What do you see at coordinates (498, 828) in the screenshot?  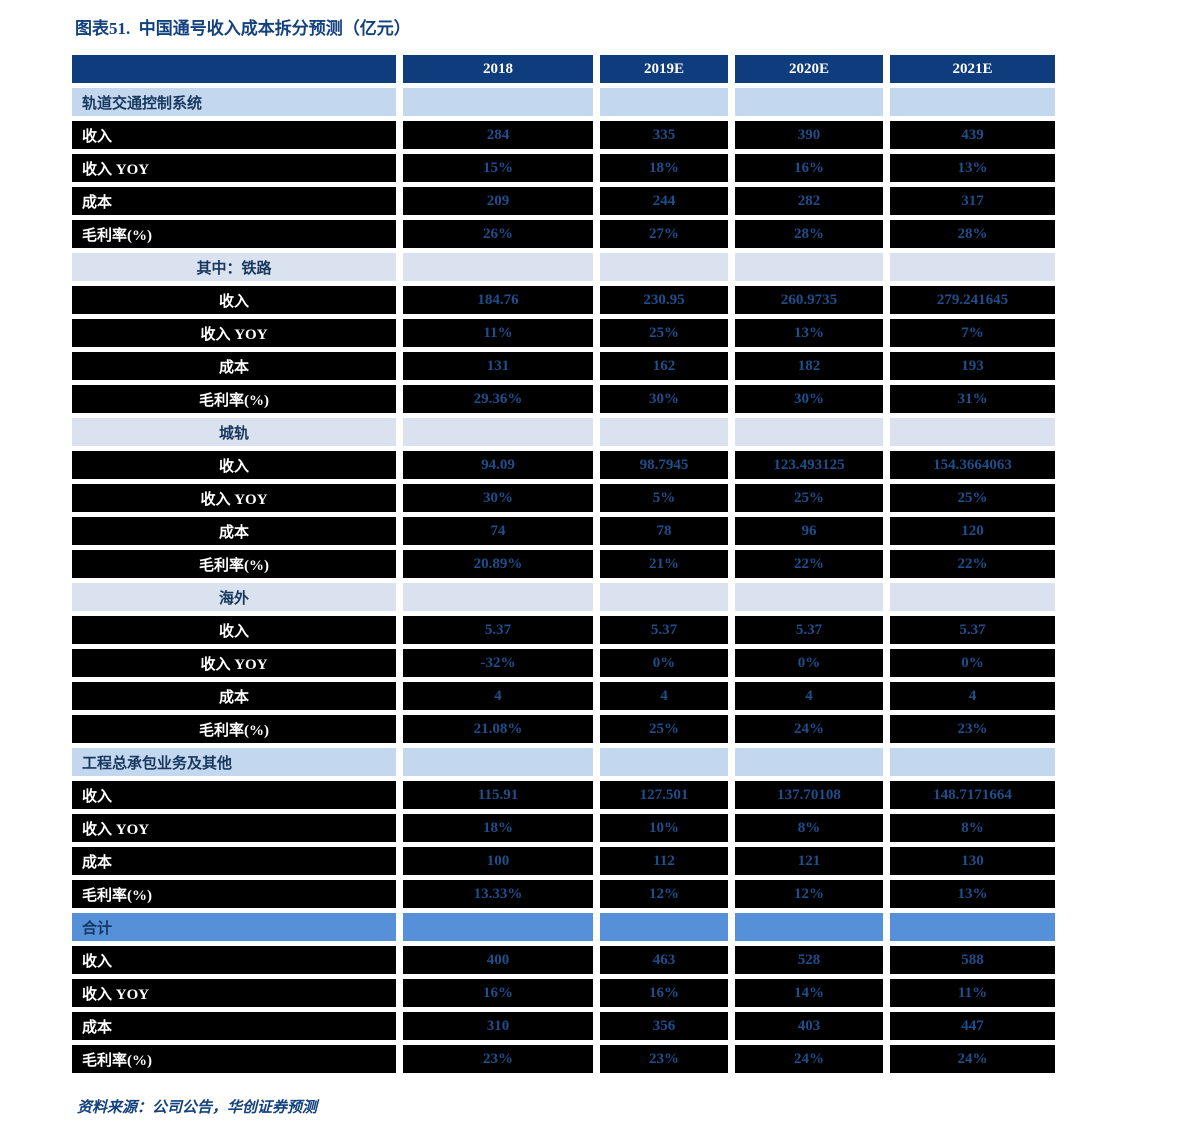 I see `value-cell: 18%` at bounding box center [498, 828].